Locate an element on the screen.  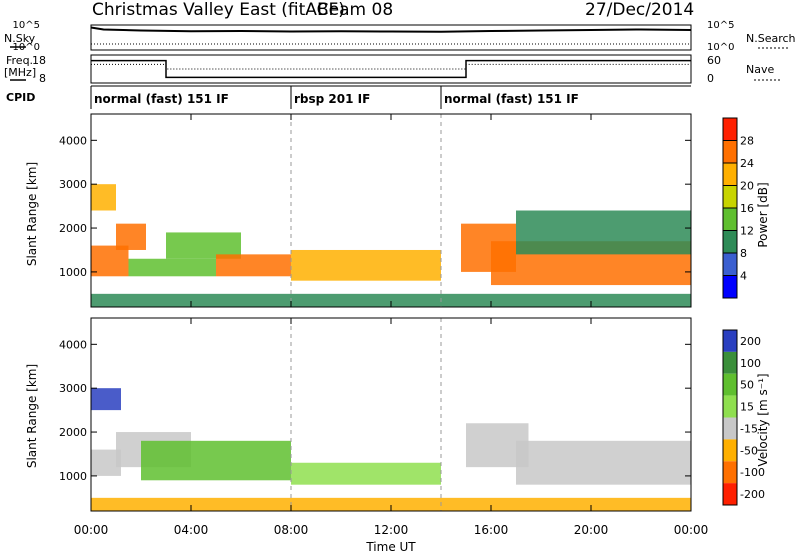
x-tick-label: 08:00 is located at coordinates (291, 530).